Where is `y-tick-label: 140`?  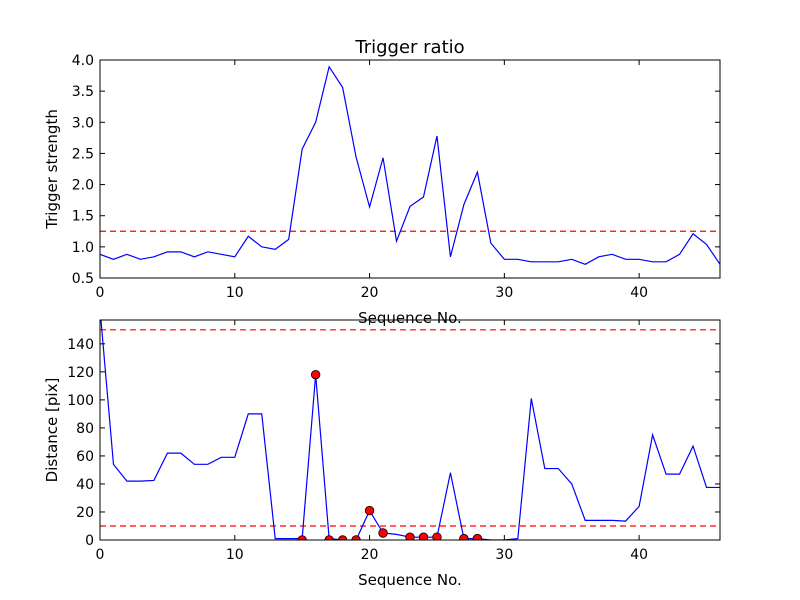
y-tick-label: 140 is located at coordinates (80, 345).